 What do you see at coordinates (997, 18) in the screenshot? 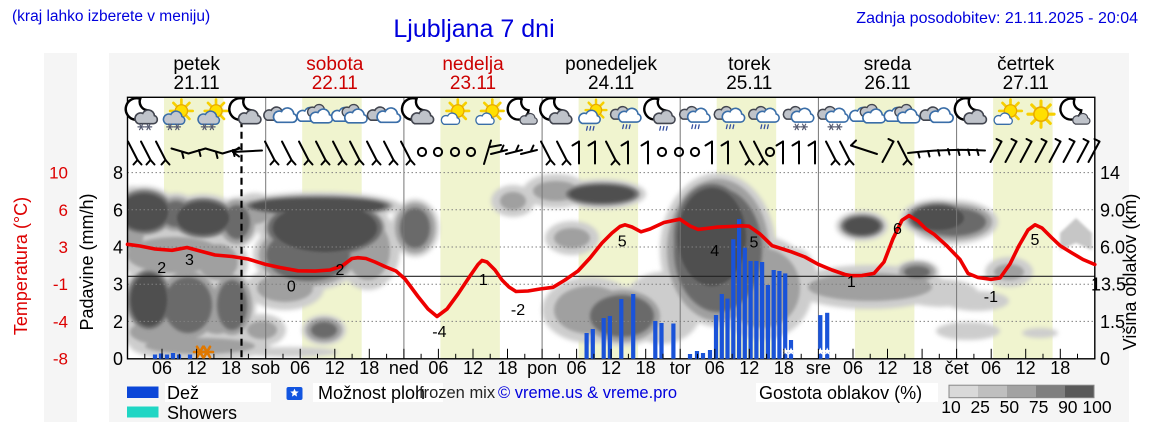
I see `svg-text:Zadnja posodobitev: 21.11.2025: Zadnja posodobitev: 21.11.2025 - 20:04` at bounding box center [997, 18].